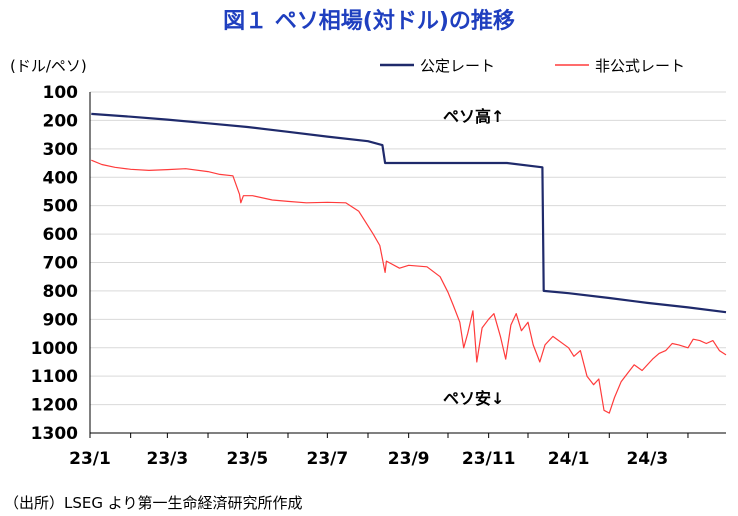 The image size is (738, 516). I want to click on x-tick-label-23-9: 23/9, so click(409, 459).